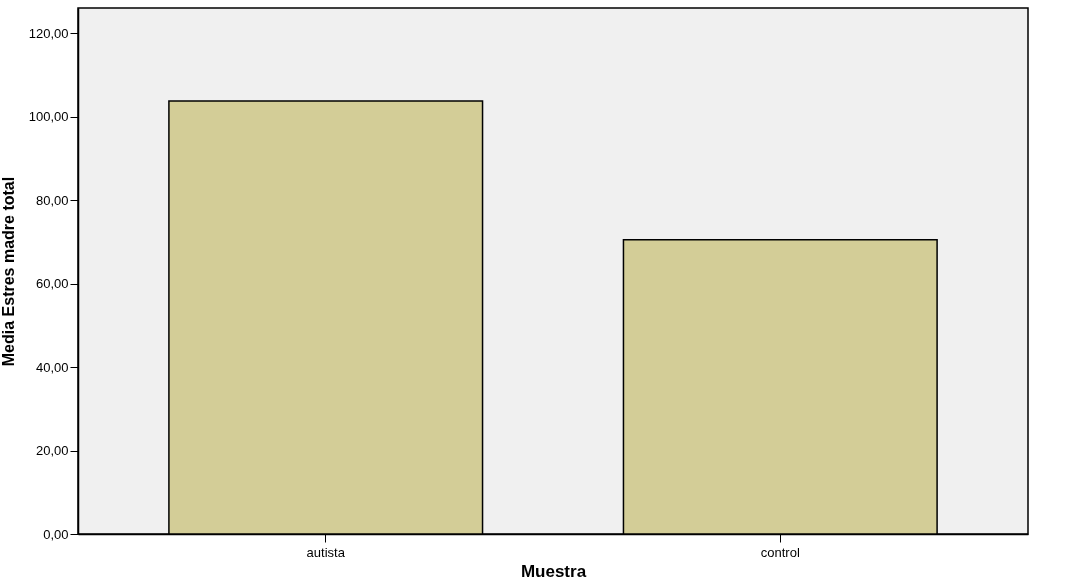 Image resolution: width=1073 pixels, height=585 pixels. Describe the element at coordinates (48, 117) in the screenshot. I see `y-tick-label: 100,00` at that location.